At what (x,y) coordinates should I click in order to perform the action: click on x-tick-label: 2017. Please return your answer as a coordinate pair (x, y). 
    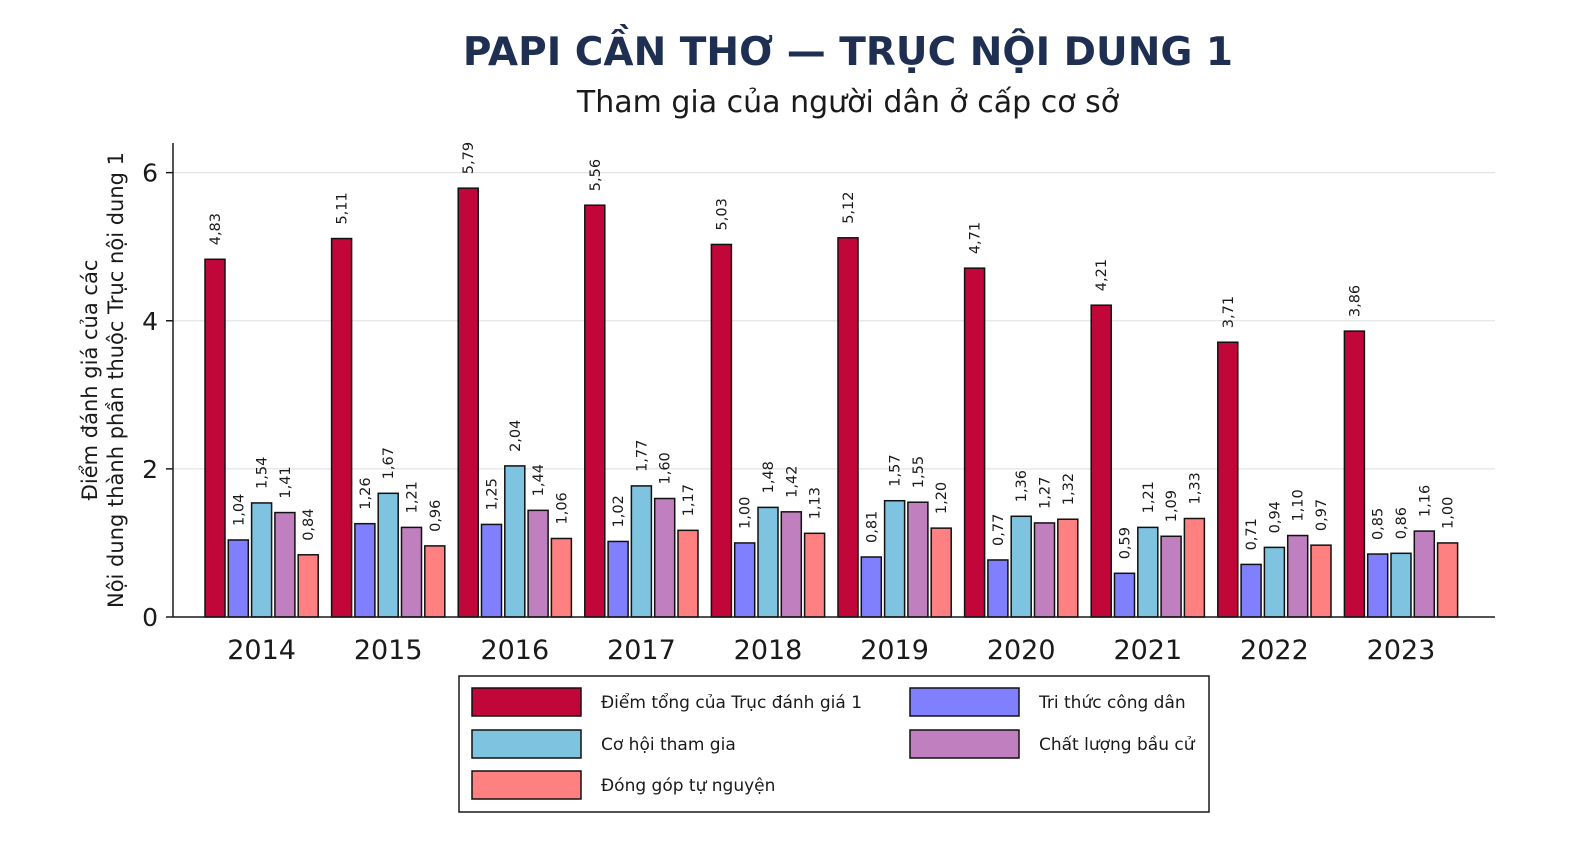
    Looking at the image, I should click on (641, 650).